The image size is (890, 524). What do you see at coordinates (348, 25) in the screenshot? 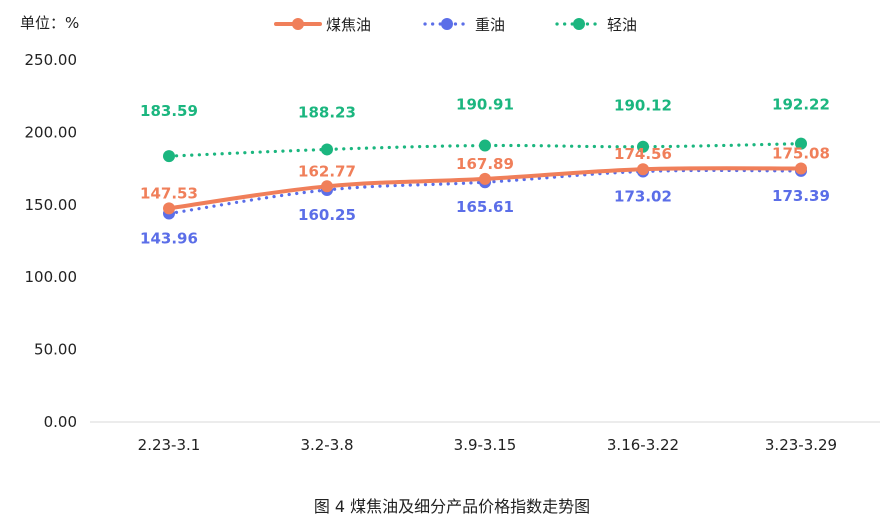
I see `legend-label: 煤焦油` at bounding box center [348, 25].